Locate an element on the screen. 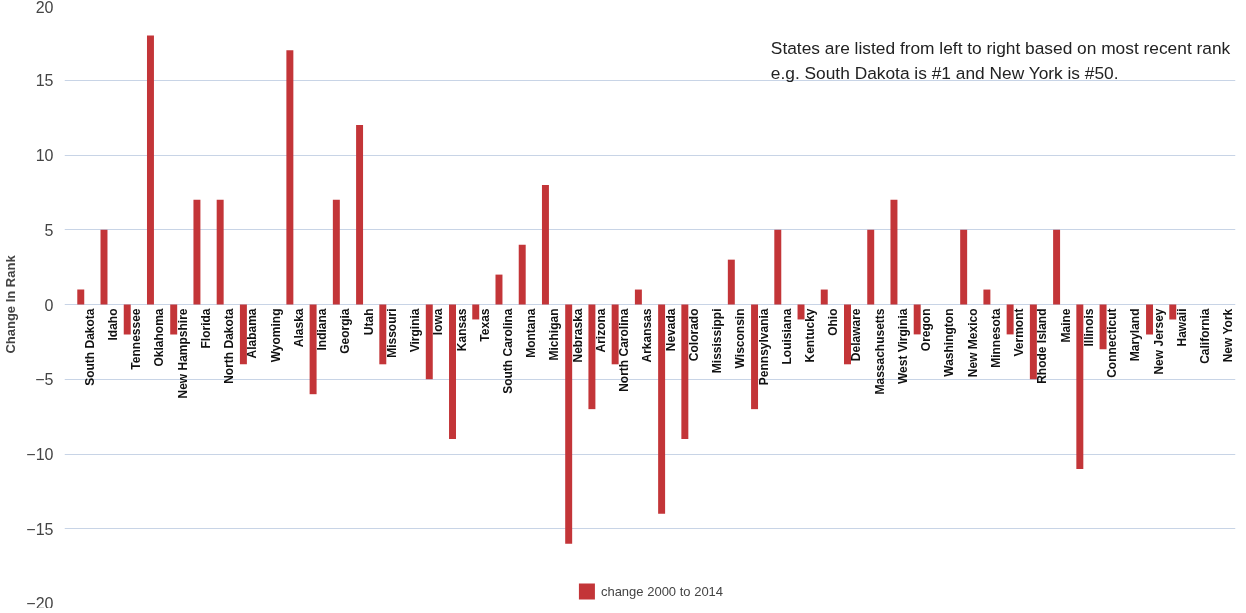  legend-label: change 2000 to 2014 is located at coordinates (662, 591).